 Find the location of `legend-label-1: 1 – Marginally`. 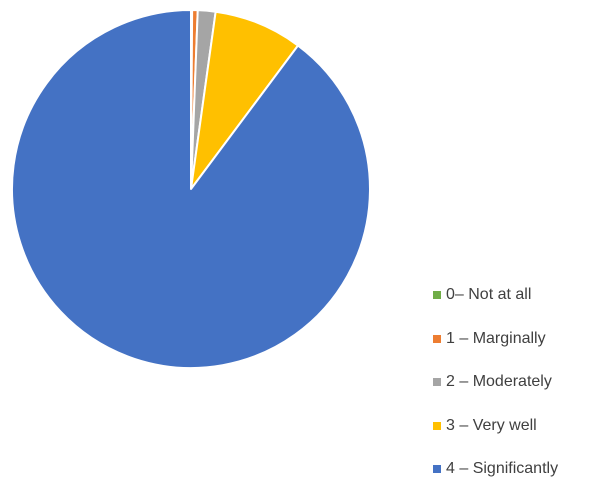

legend-label-1: 1 – Marginally is located at coordinates (496, 338).